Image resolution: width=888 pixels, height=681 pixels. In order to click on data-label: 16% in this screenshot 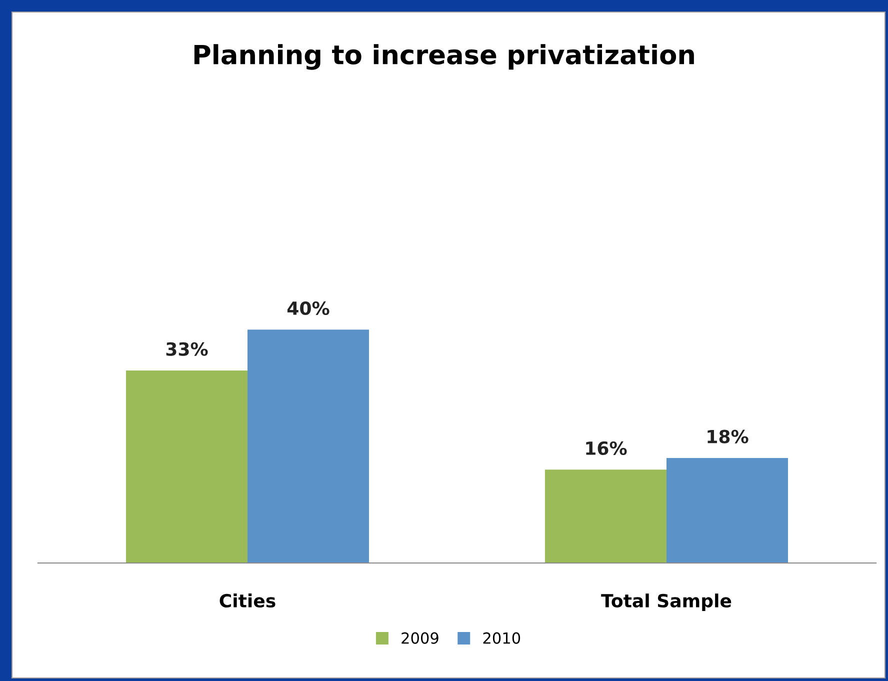, I will do `click(606, 448)`.